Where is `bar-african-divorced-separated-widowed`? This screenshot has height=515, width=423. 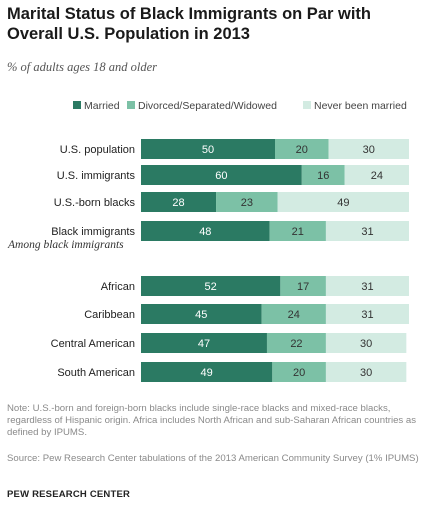
bar-african-divorced-separated-widowed is located at coordinates (303, 286).